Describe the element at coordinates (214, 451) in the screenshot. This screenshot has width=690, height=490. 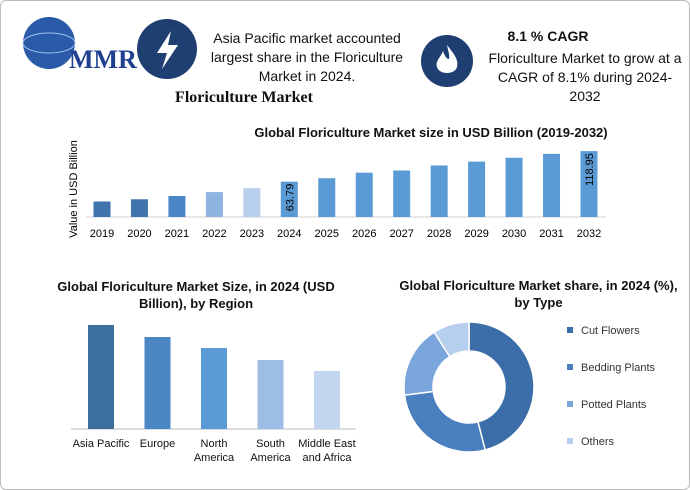
I see `x-tick-label: North America` at that location.